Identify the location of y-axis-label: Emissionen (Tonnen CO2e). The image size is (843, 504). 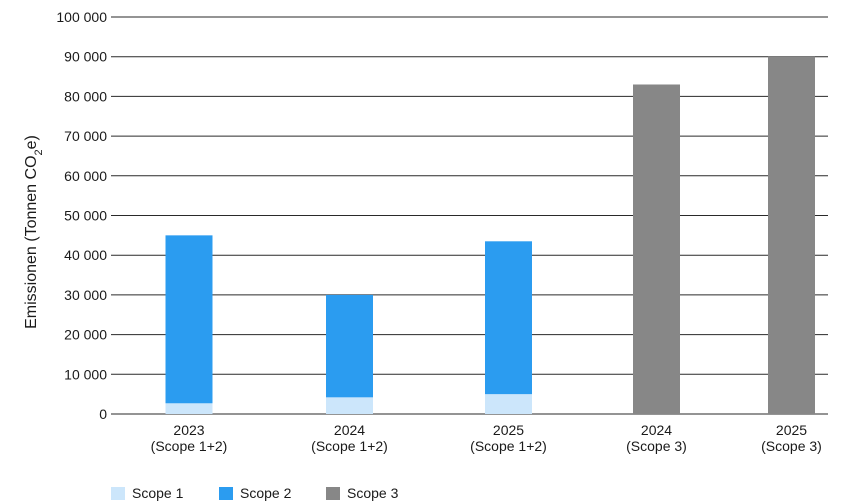
(34, 232).